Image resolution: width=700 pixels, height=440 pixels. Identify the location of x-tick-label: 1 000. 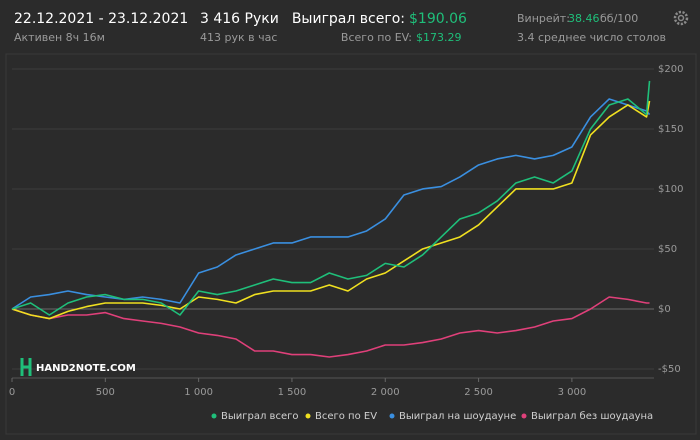
(198, 392).